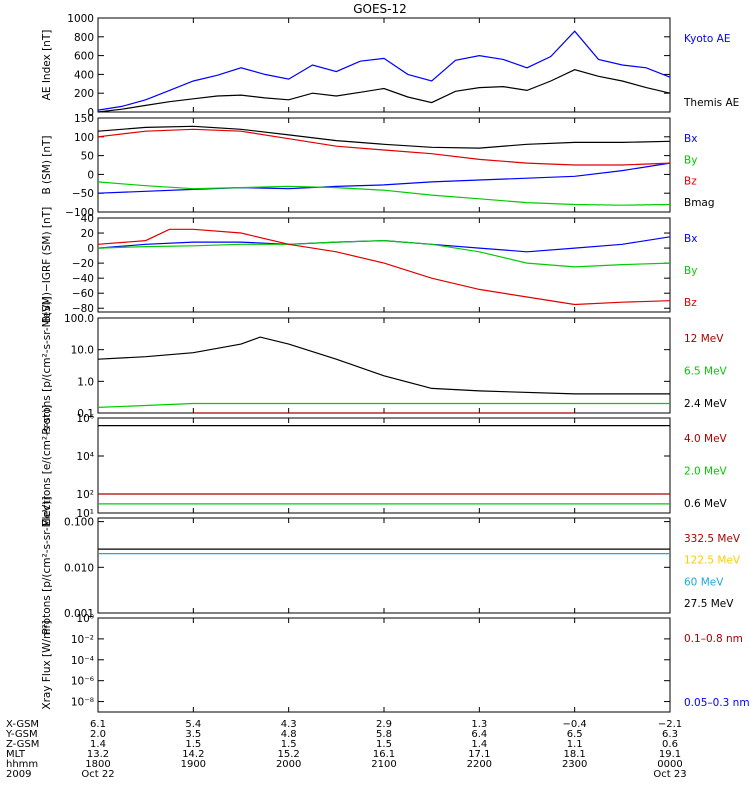 This screenshot has width=750, height=800. I want to click on legend-label: 2.4 MeV, so click(706, 404).